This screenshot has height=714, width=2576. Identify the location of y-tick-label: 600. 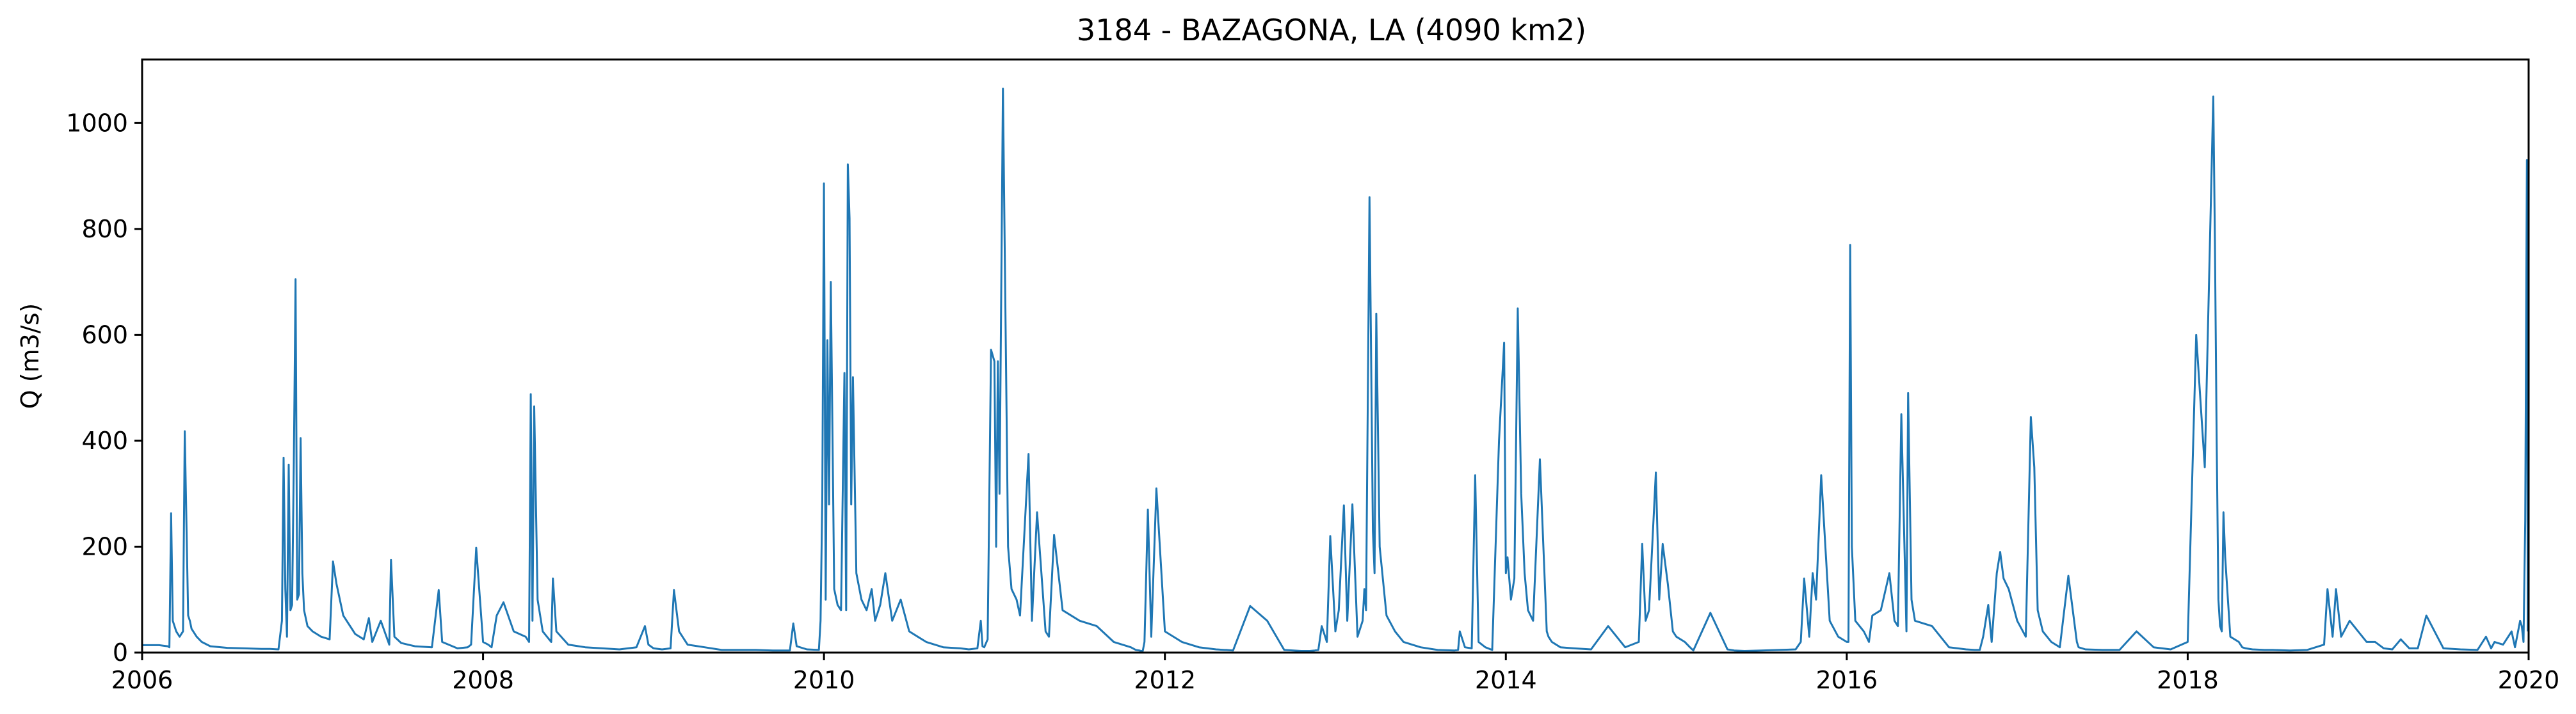
(104, 335).